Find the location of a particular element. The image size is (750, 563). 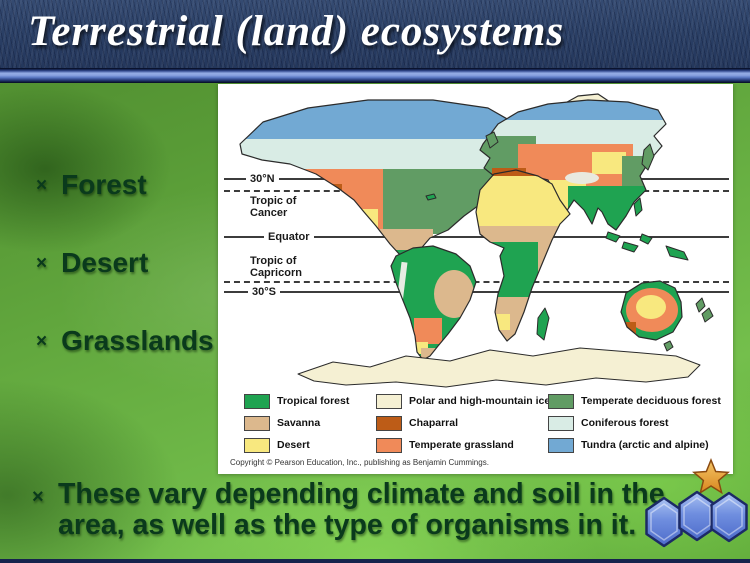

title-bar: Terrestrial (land) ecosystems is located at coordinates (375, 34).